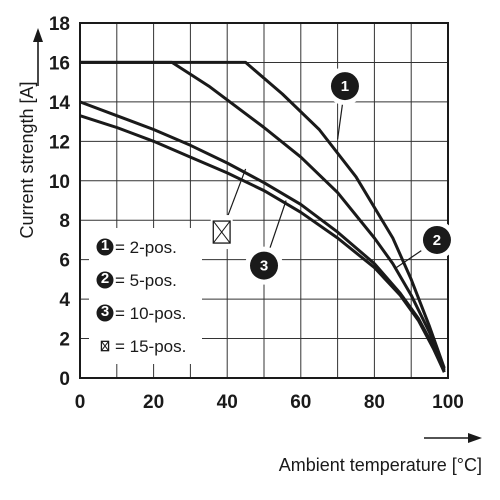 This screenshot has height=500, width=500. Describe the element at coordinates (380, 465) in the screenshot. I see `x-axis-title: Ambient temperature [°C]` at that location.